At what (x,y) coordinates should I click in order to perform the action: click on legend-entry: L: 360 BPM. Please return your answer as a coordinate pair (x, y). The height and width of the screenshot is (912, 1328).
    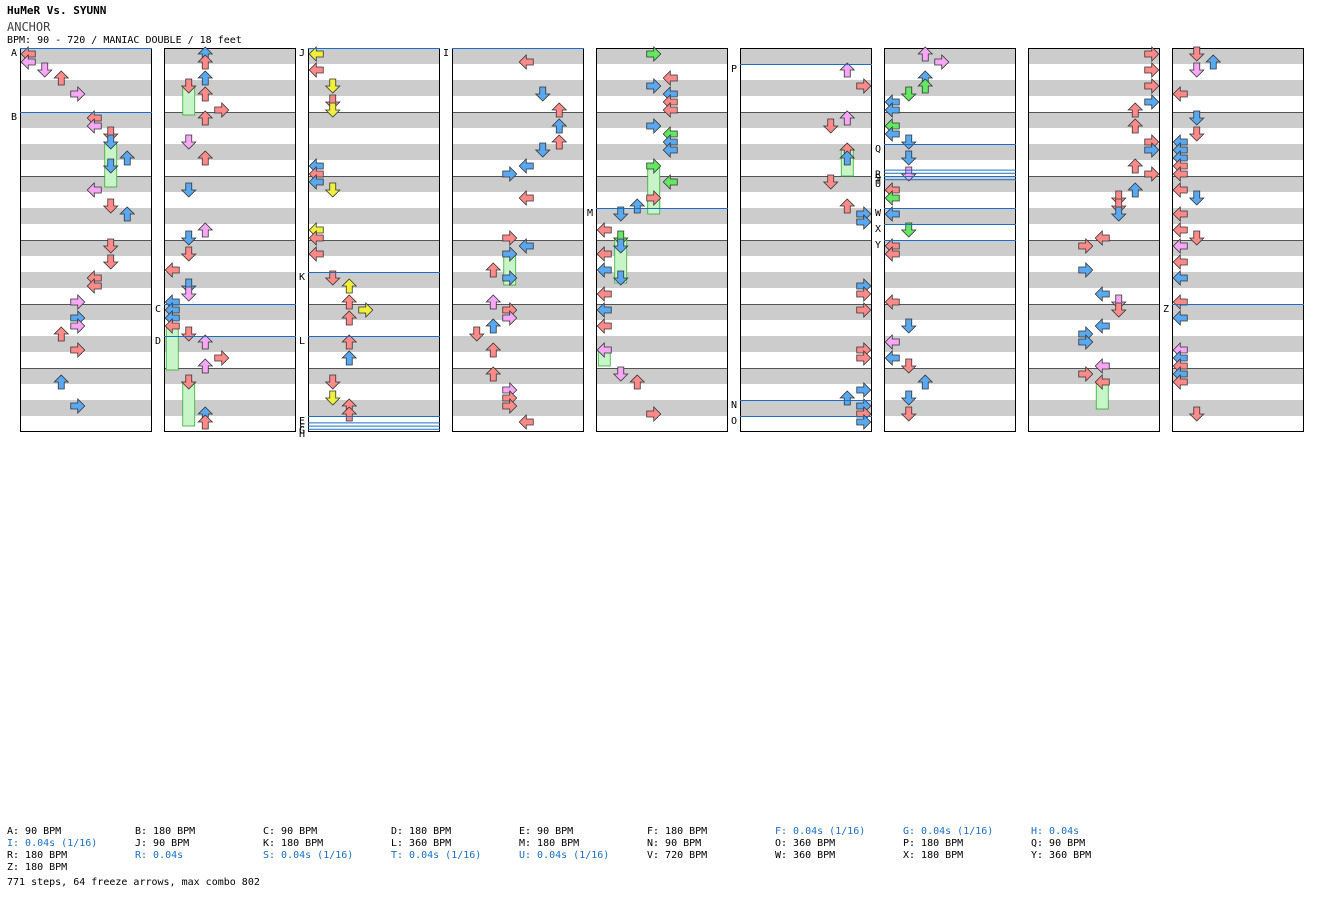
    Looking at the image, I should click on (421, 843).